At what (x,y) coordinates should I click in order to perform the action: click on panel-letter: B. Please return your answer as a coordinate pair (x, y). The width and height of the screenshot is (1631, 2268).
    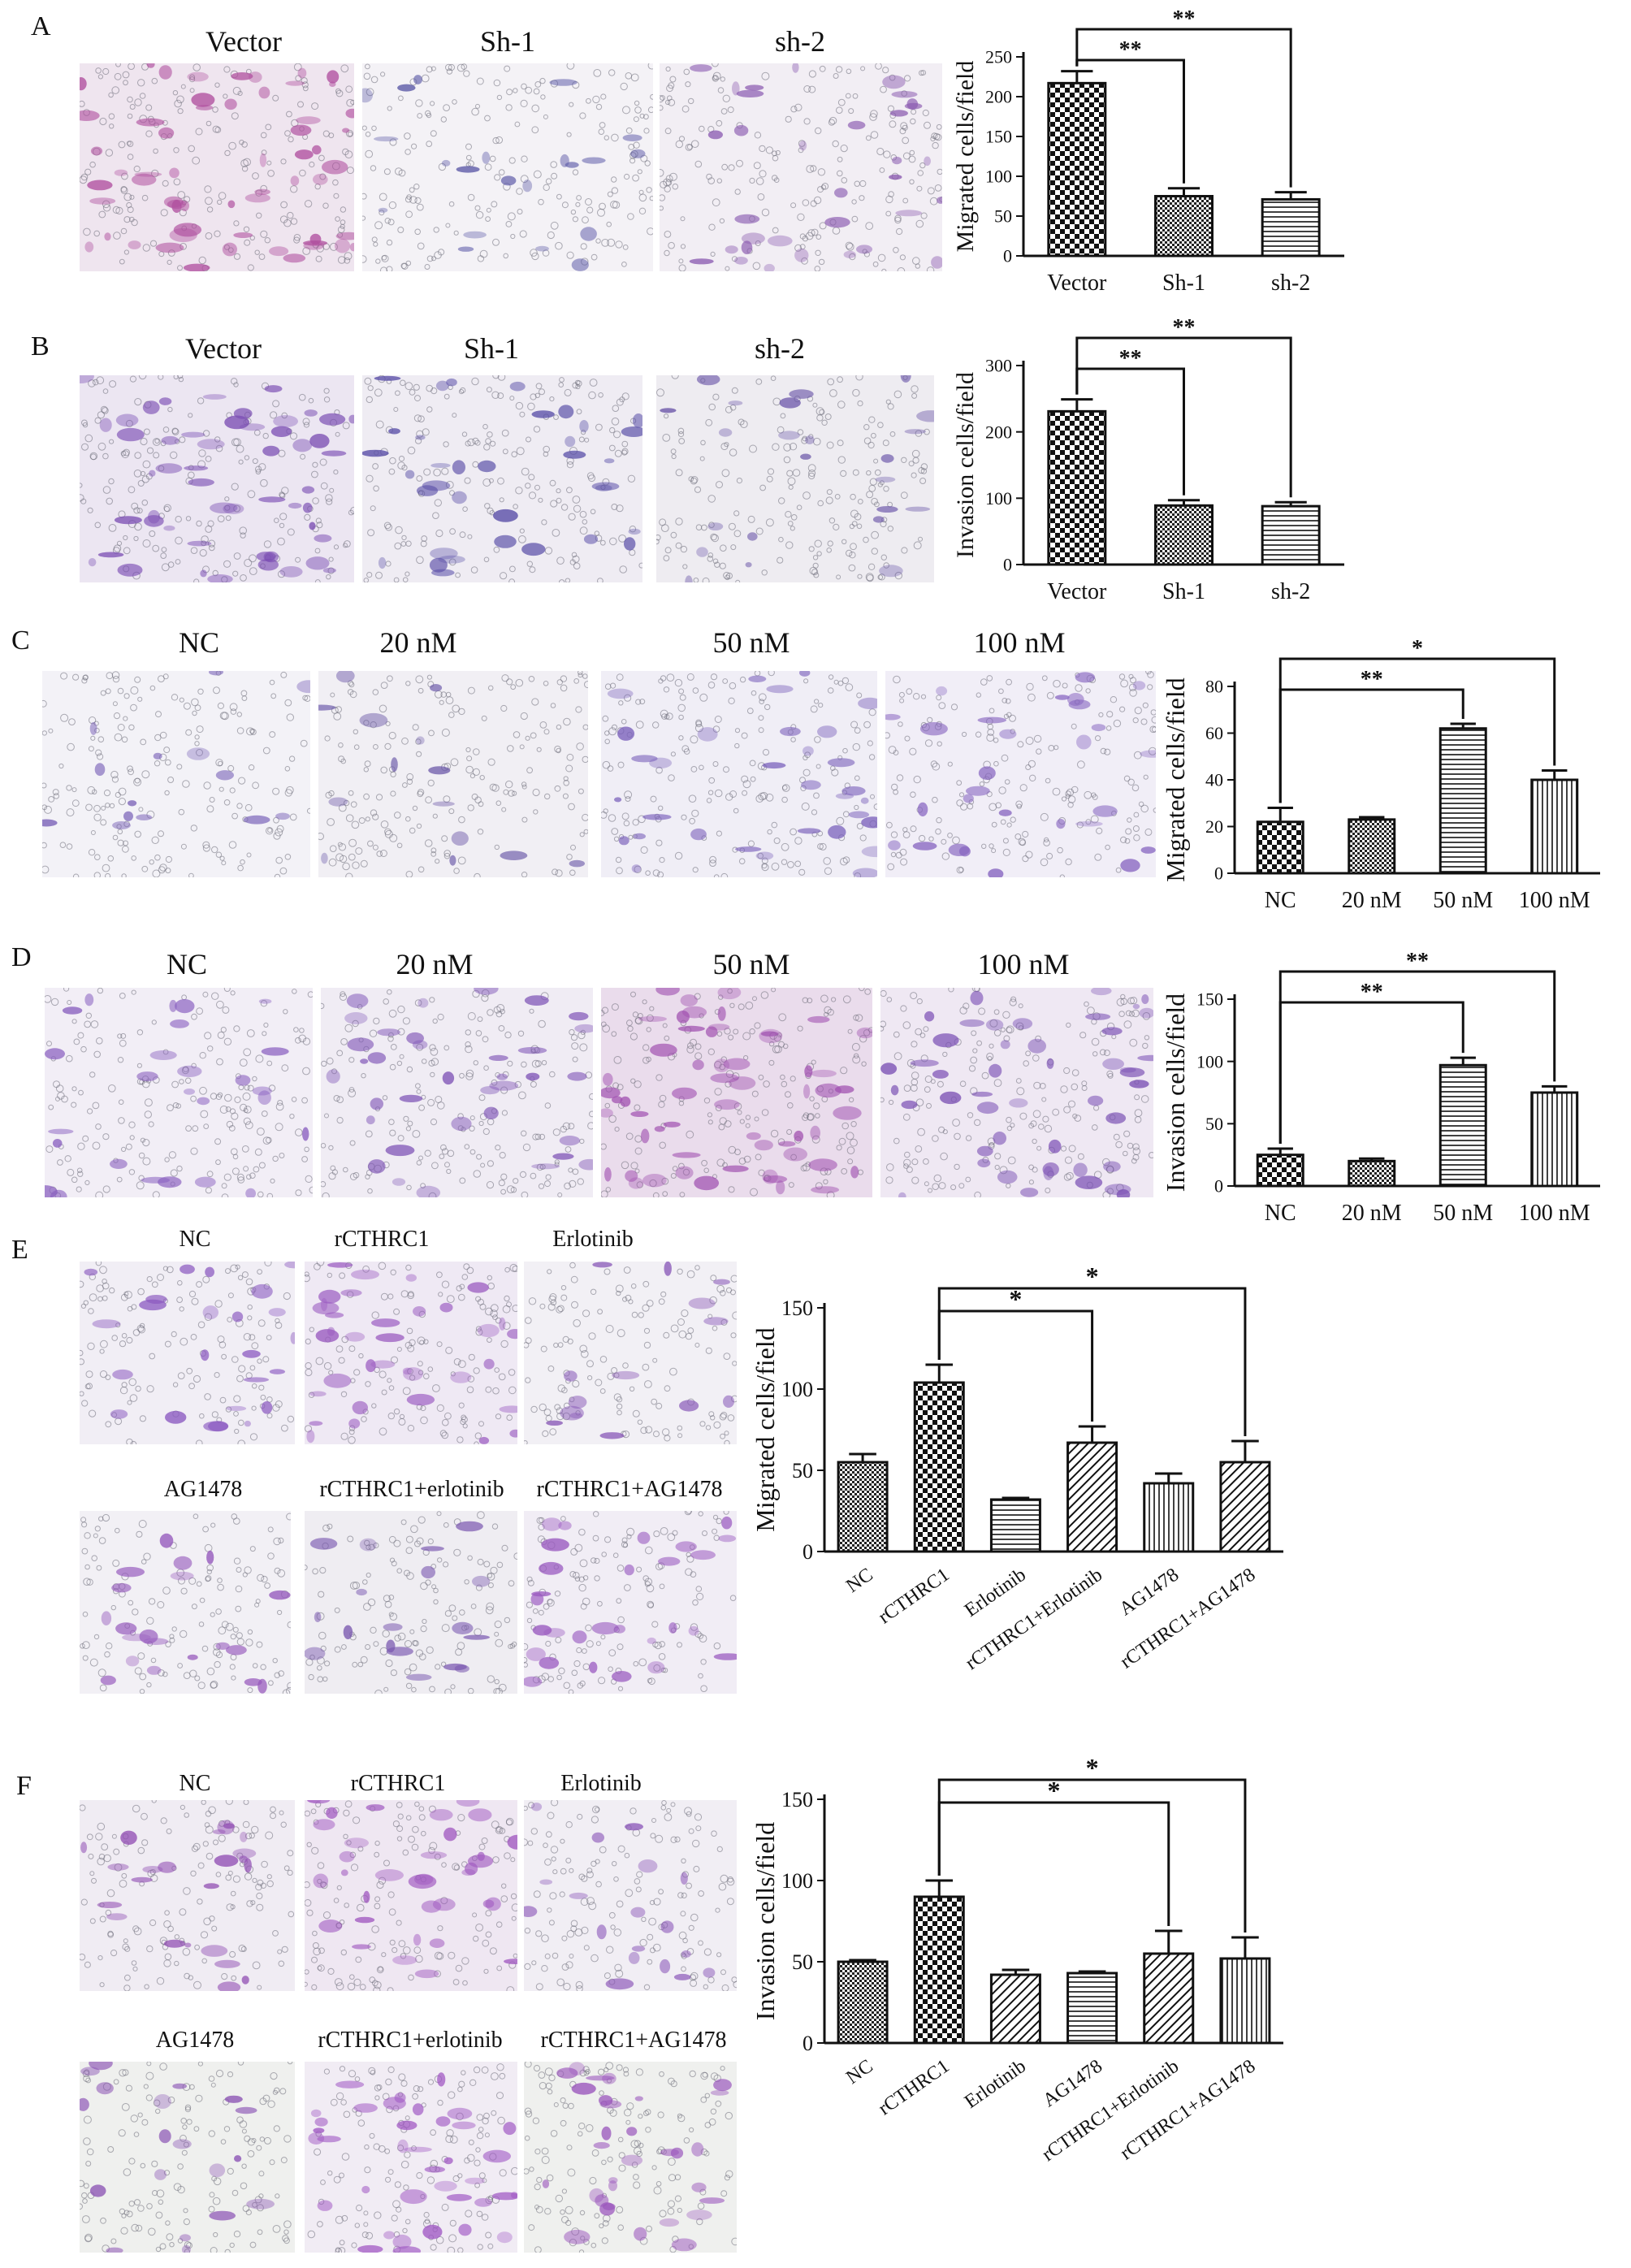
    Looking at the image, I should click on (40, 346).